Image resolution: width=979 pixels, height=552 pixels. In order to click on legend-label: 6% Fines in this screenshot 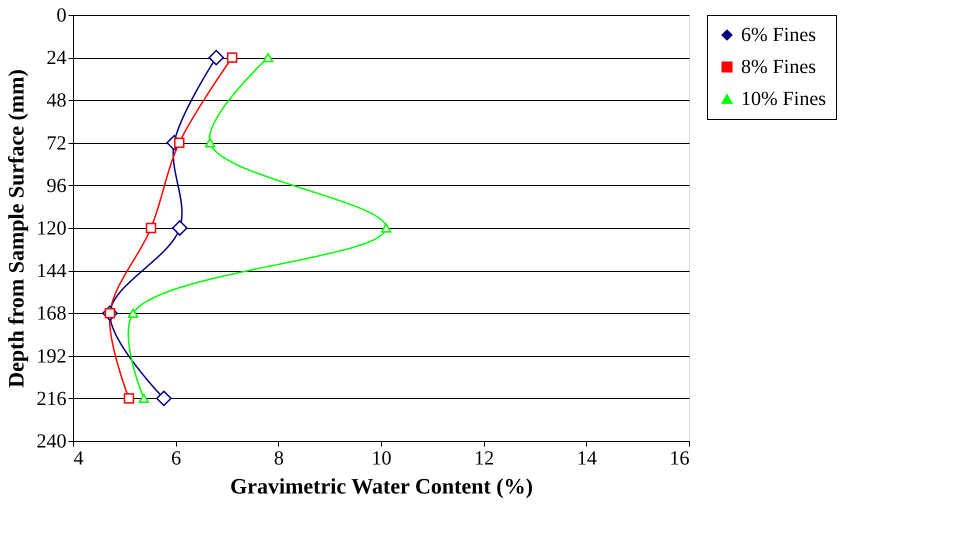, I will do `click(778, 35)`.